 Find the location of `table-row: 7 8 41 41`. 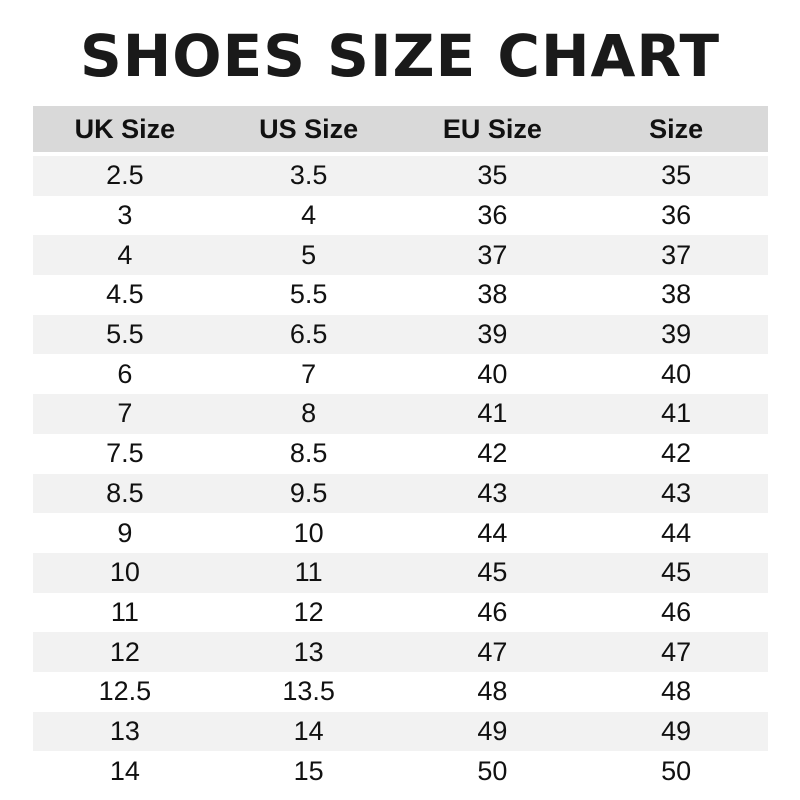

table-row: 7 8 41 41 is located at coordinates (400, 414).